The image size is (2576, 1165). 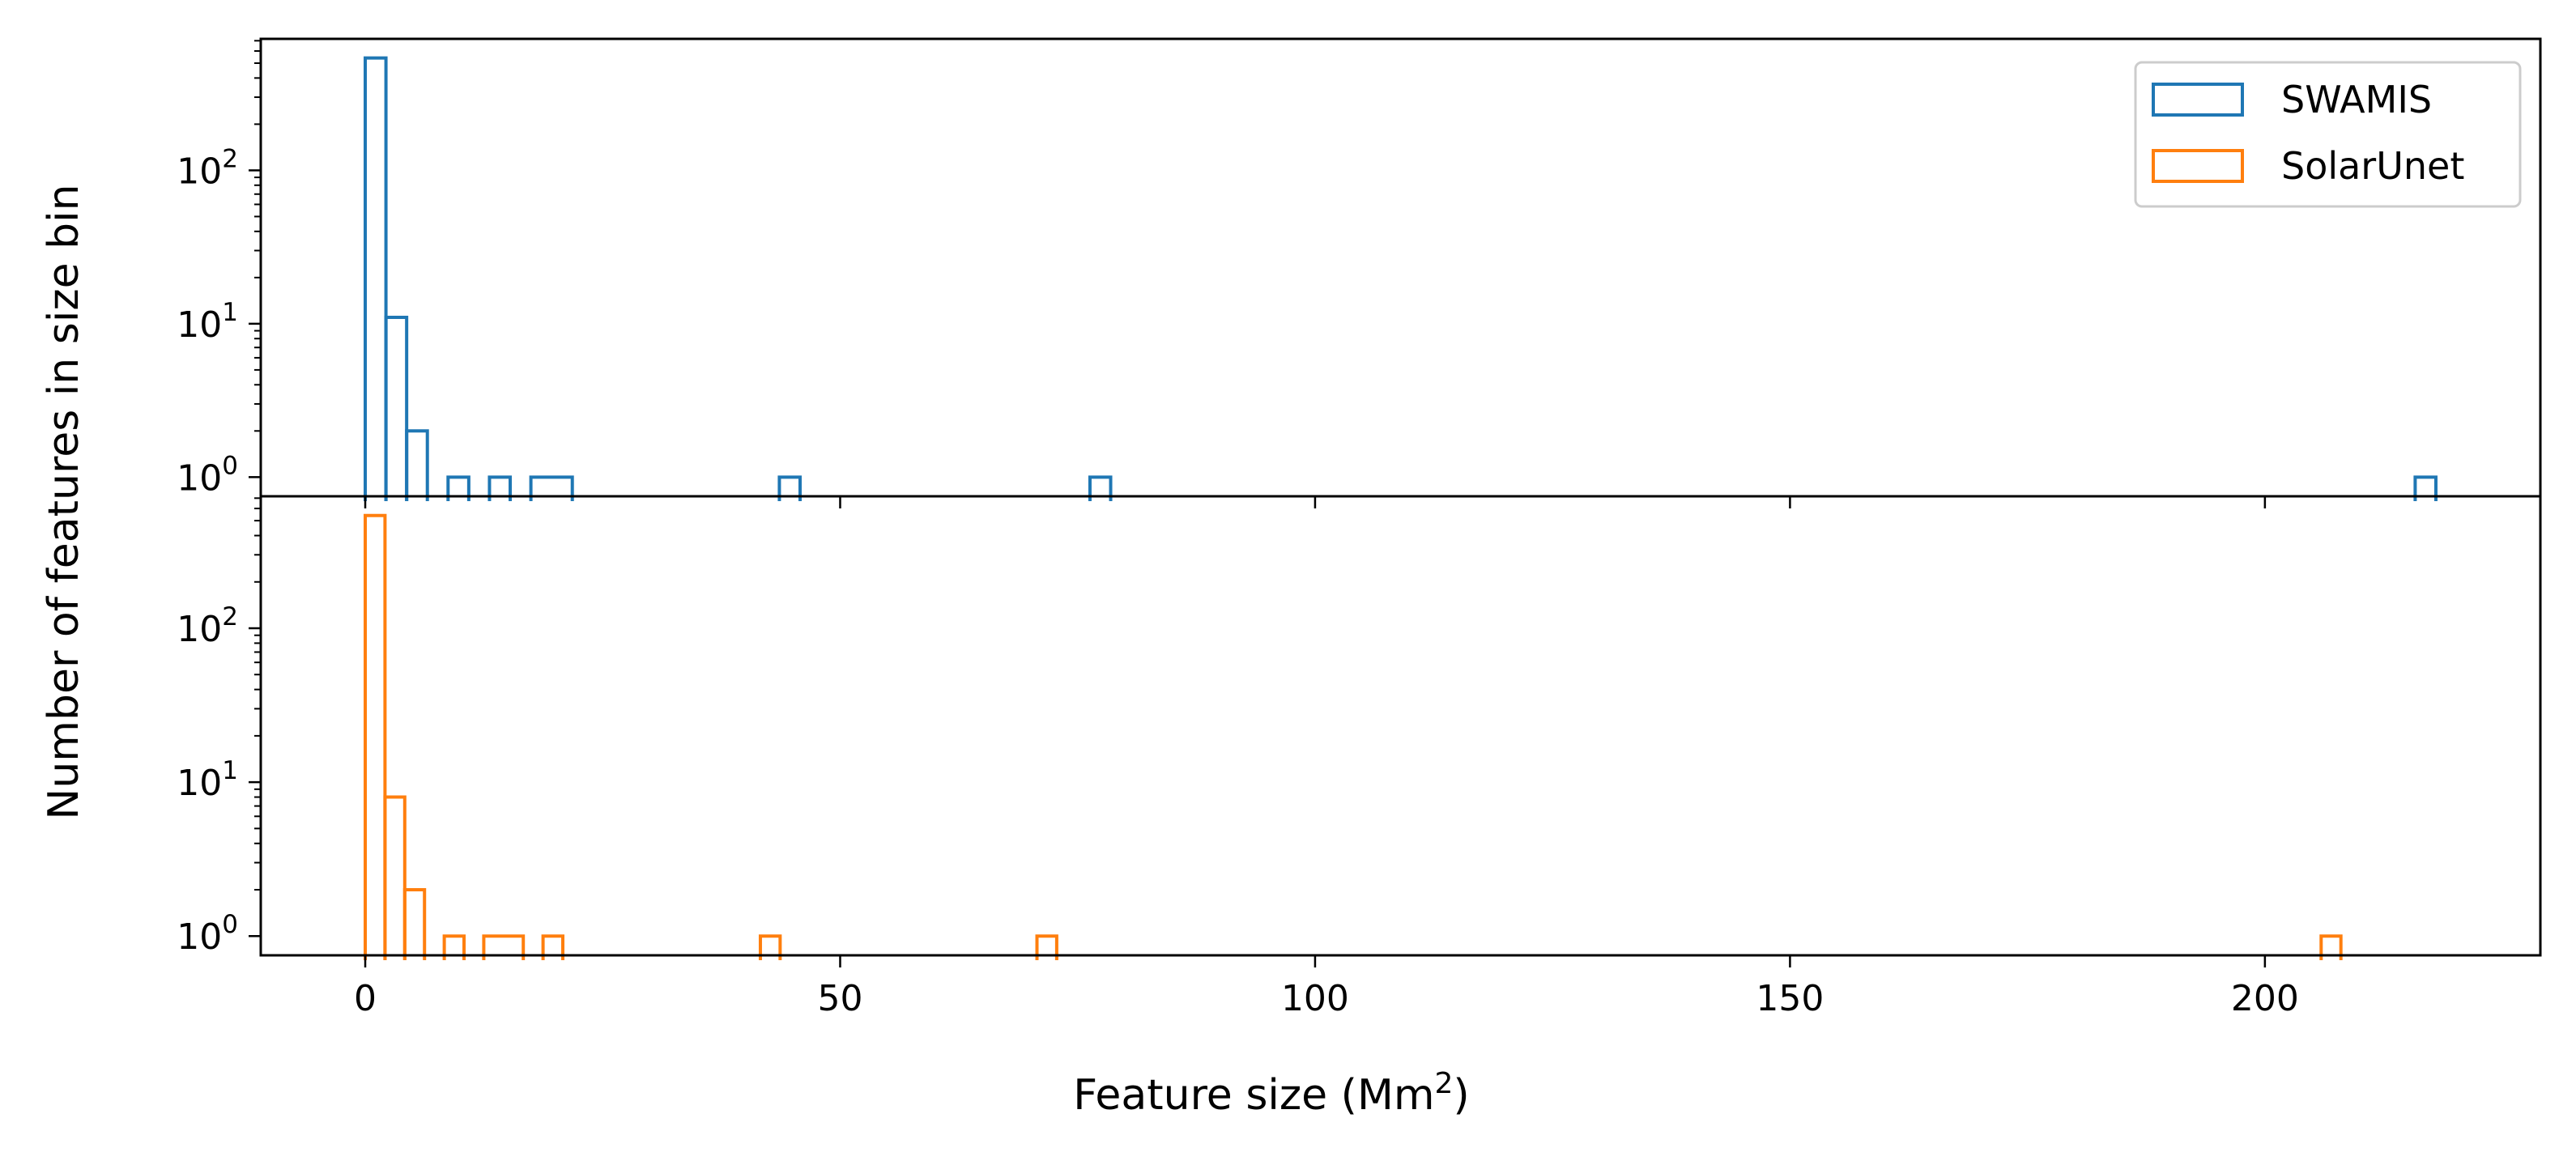 I want to click on x-axis-label: Feature size (Mm2), so click(x=1271, y=1093).